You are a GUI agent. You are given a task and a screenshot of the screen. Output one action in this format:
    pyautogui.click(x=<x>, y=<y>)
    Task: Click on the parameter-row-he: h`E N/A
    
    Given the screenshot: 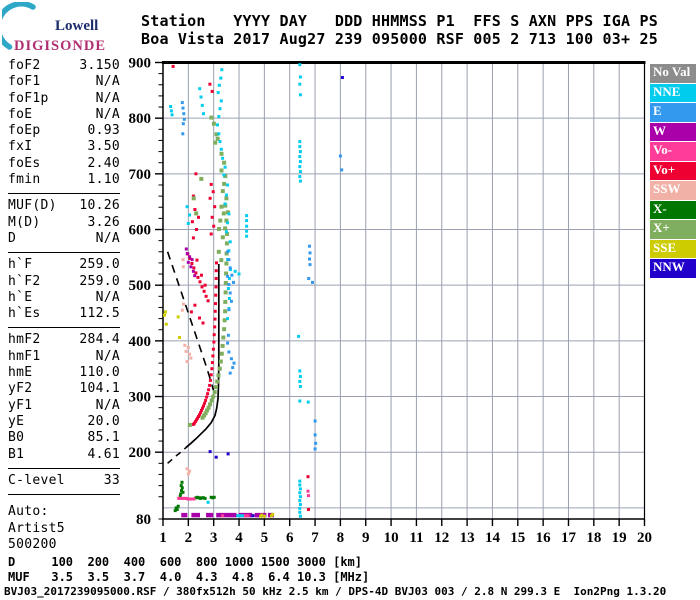 What is the action you would take?
    pyautogui.click(x=64, y=298)
    